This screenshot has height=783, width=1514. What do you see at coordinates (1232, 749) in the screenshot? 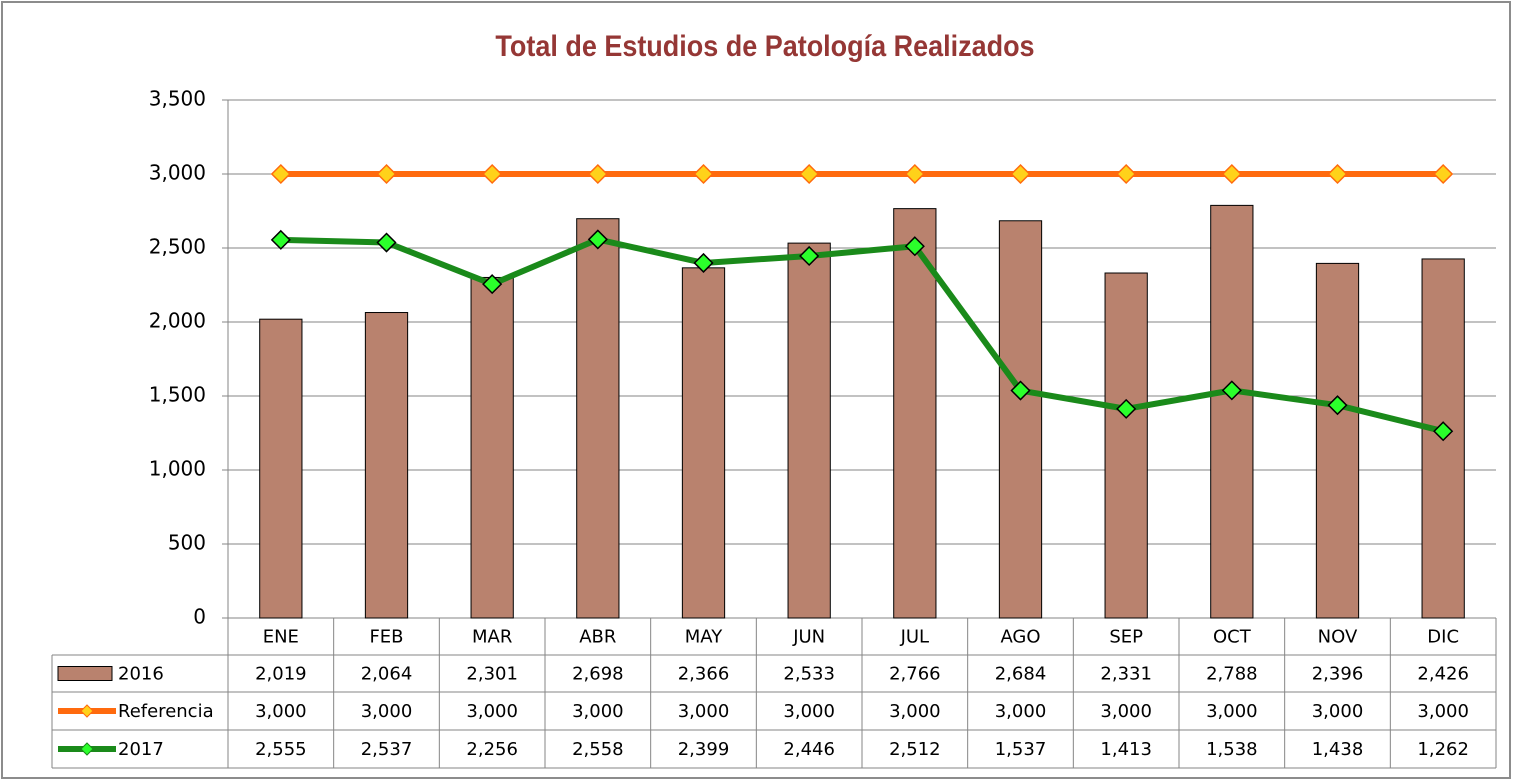
I see `table-value: 1,538` at bounding box center [1232, 749].